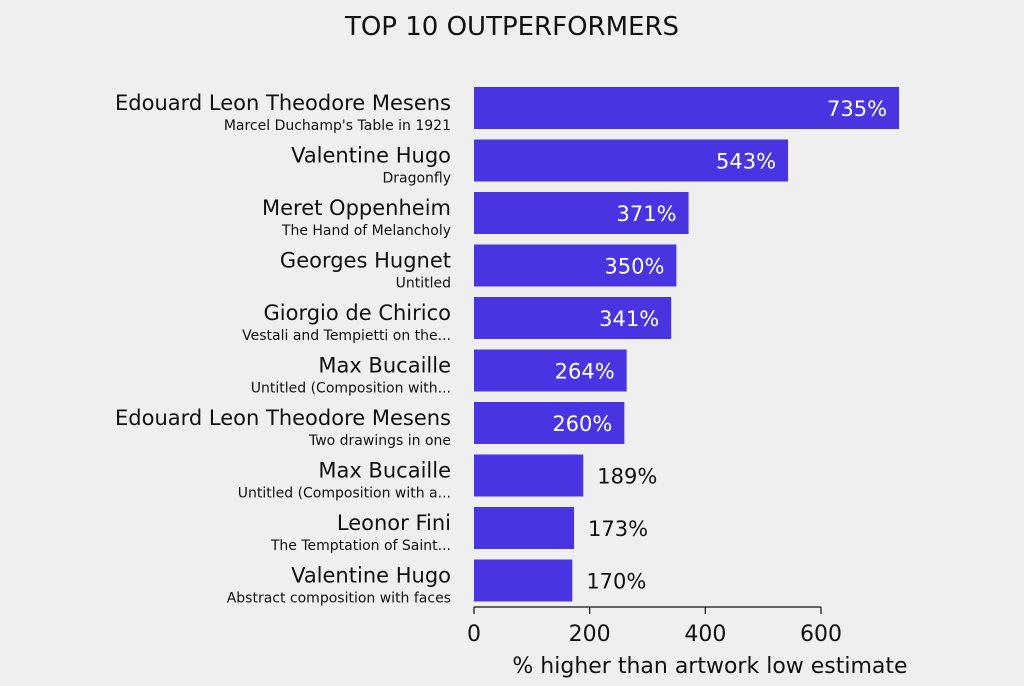 The height and width of the screenshot is (686, 1024). I want to click on bar-value-label: 170%, so click(616, 582).